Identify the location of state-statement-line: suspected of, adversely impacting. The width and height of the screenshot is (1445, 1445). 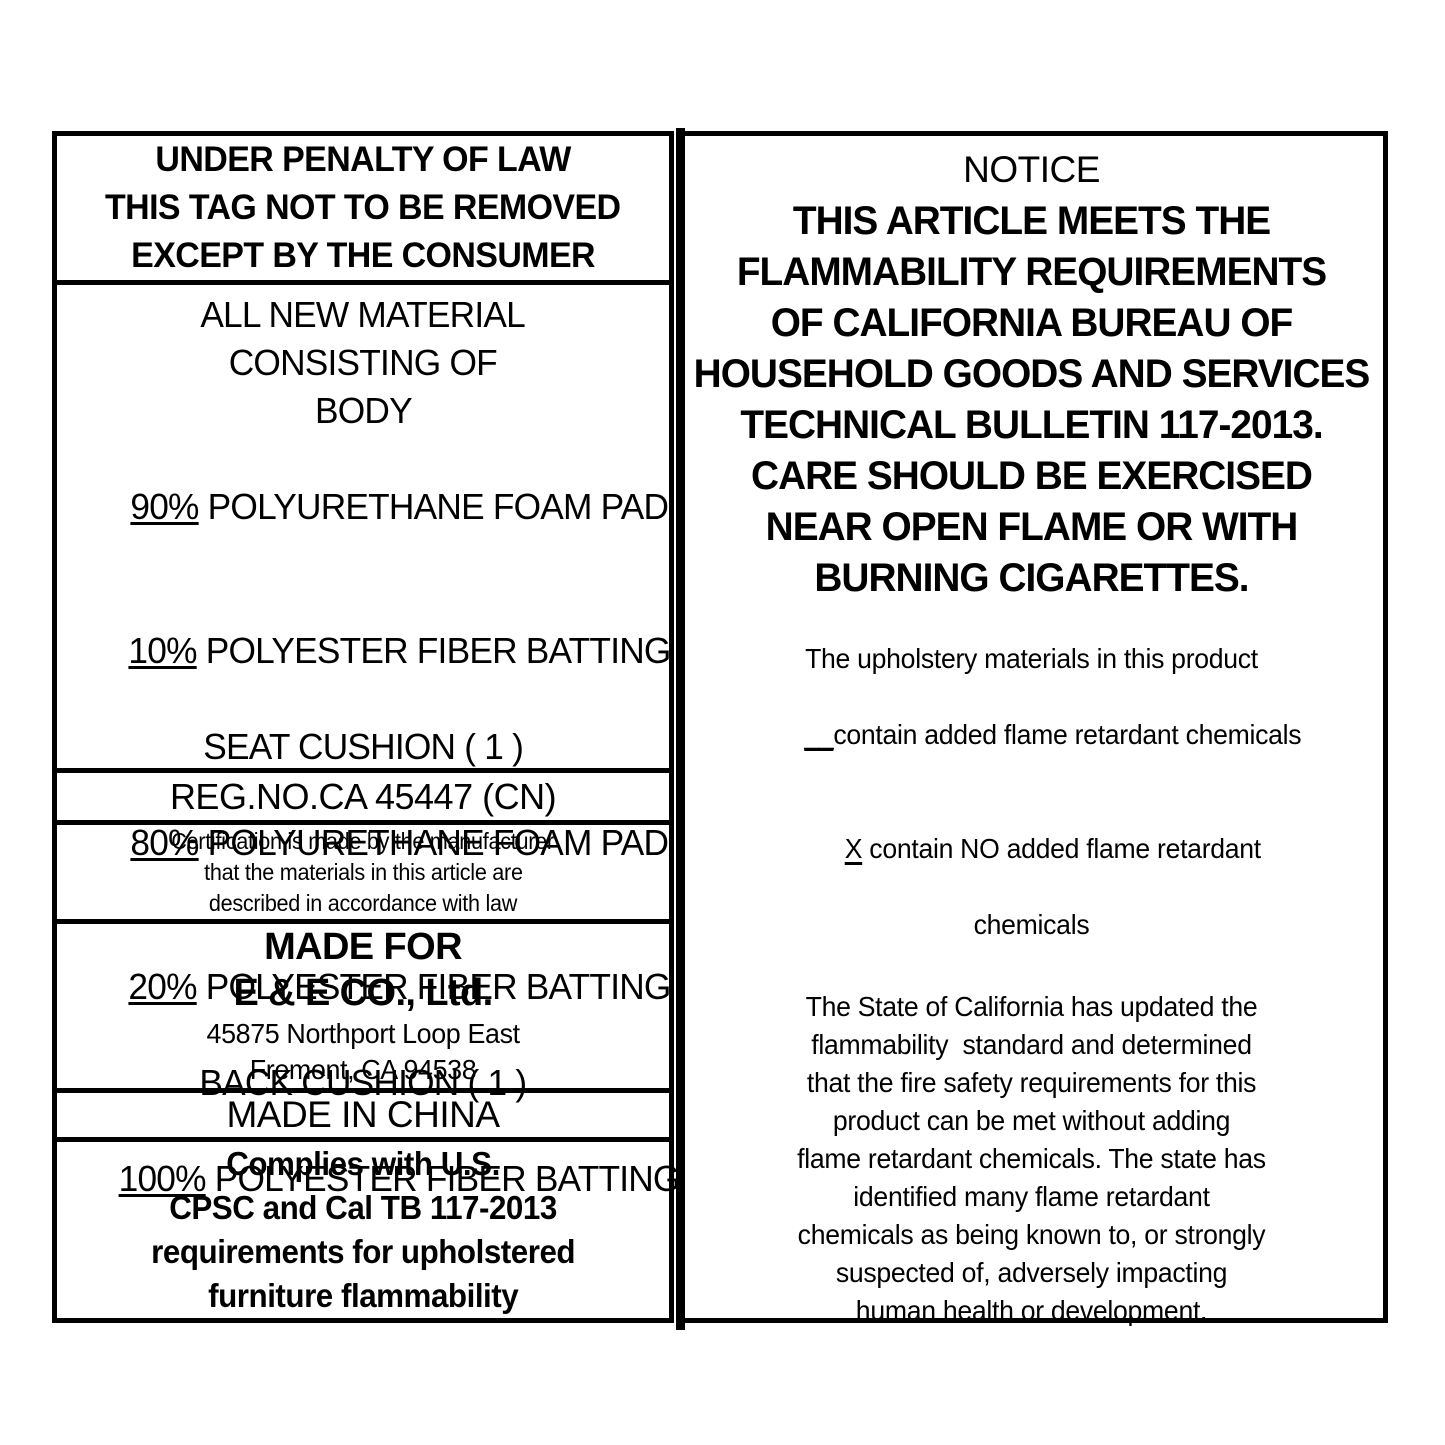
(1031, 1272).